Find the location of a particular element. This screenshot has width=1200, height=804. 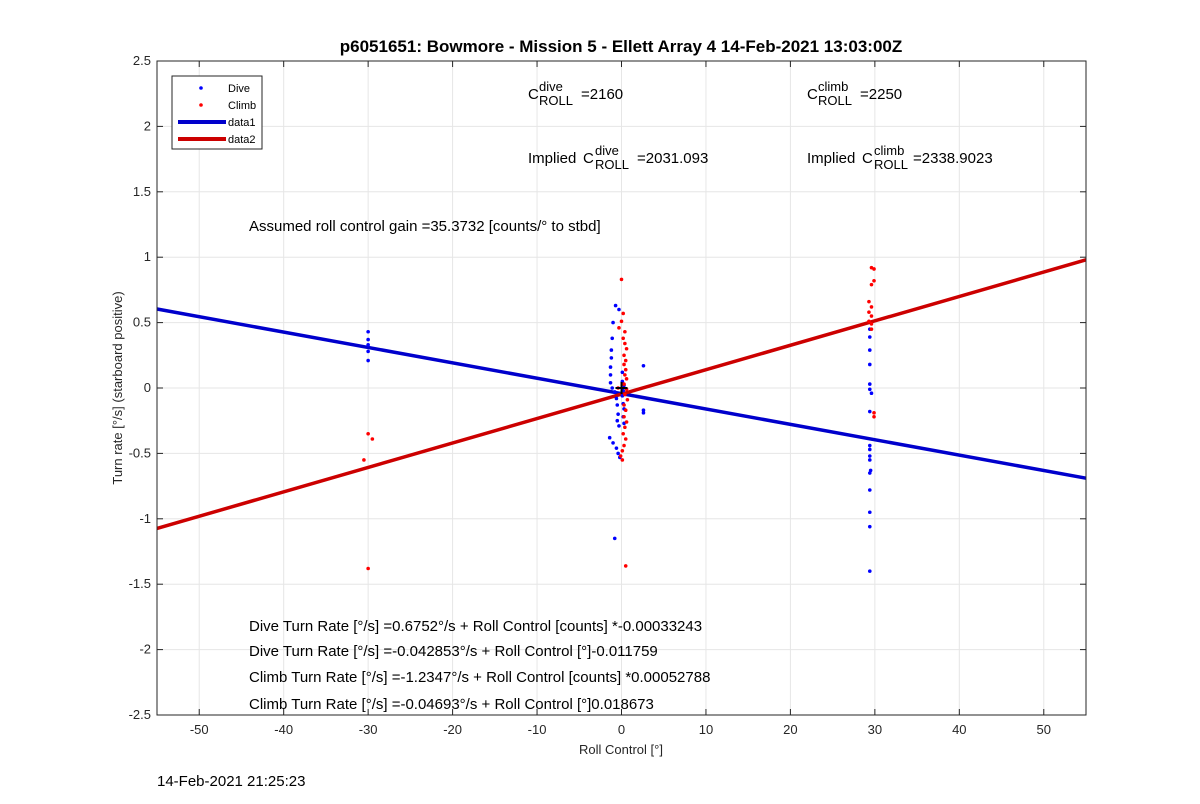

c-roll-climb-sup: climb is located at coordinates (833, 86).